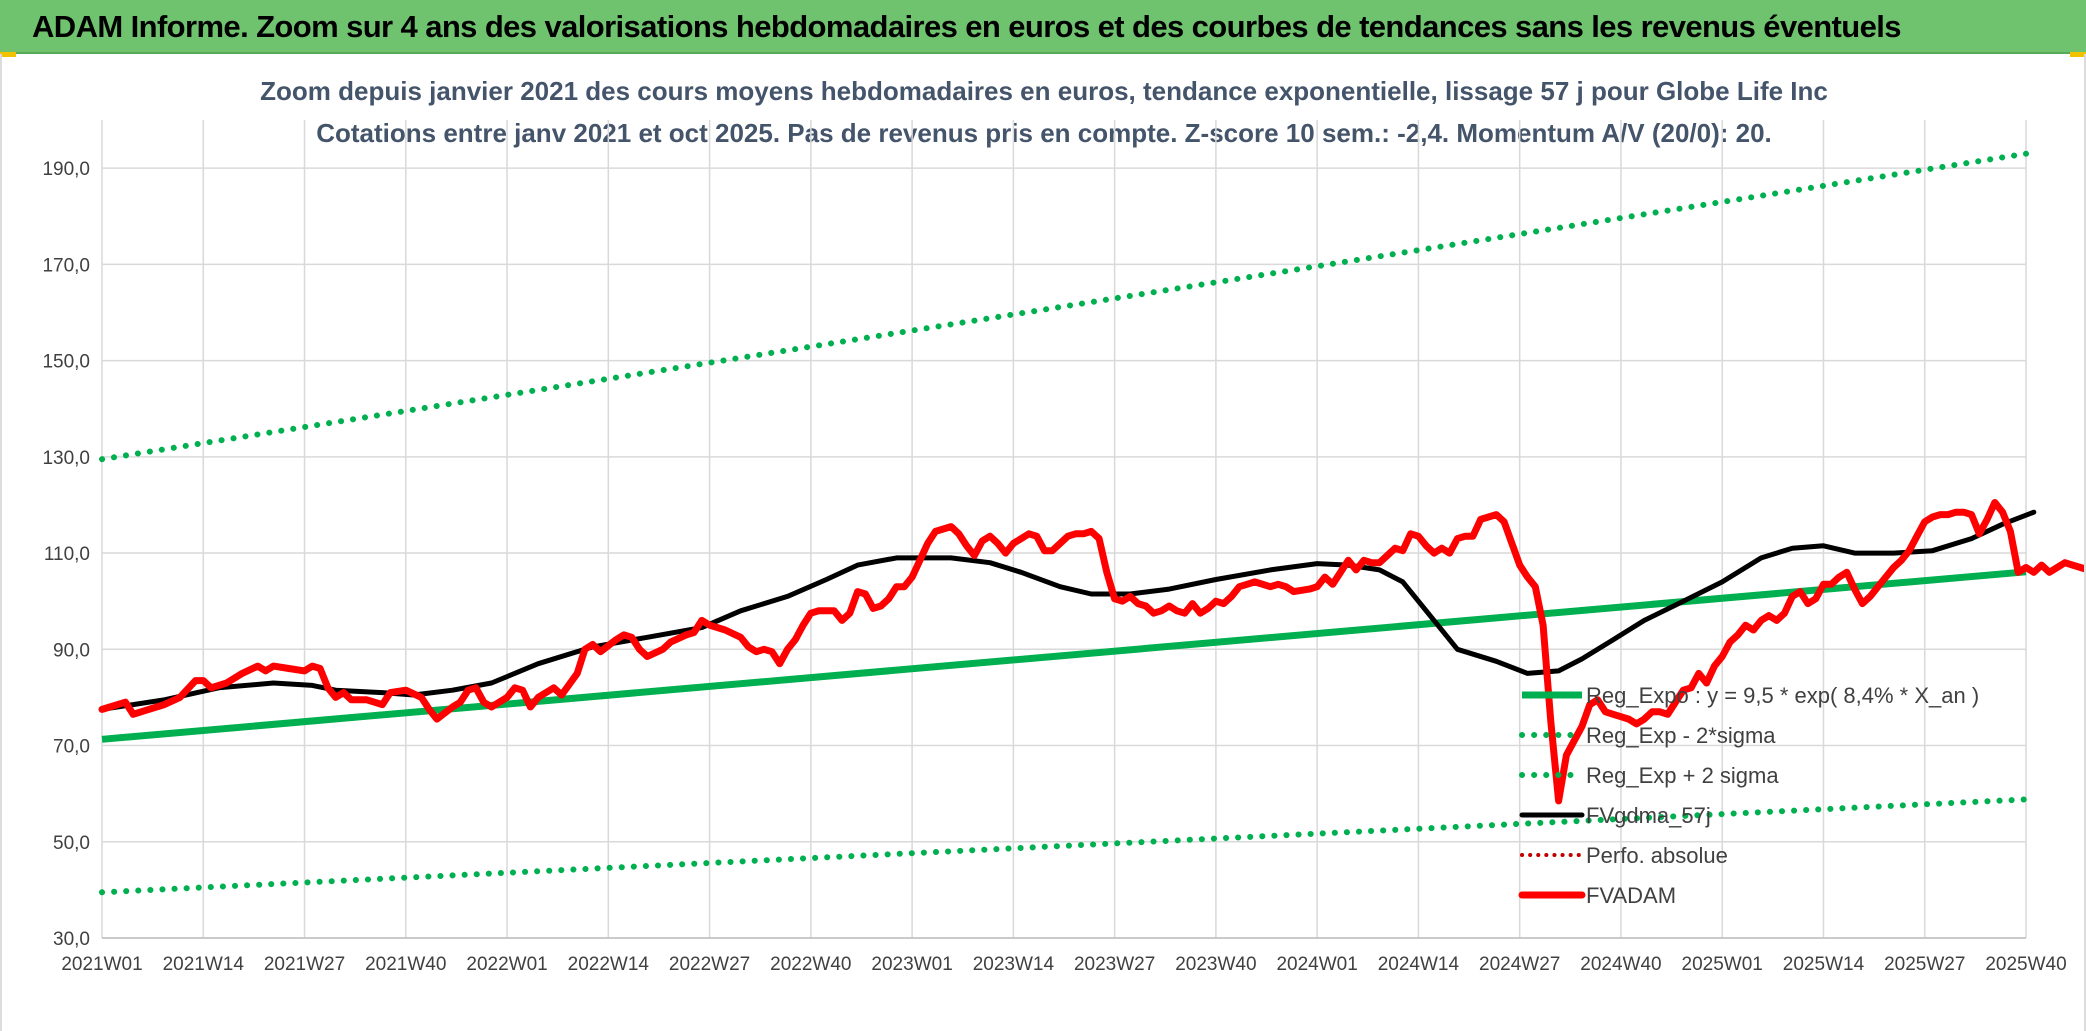 The image size is (2086, 1031). Describe the element at coordinates (2025, 964) in the screenshot. I see `x-tick-label: 2025W40` at that location.